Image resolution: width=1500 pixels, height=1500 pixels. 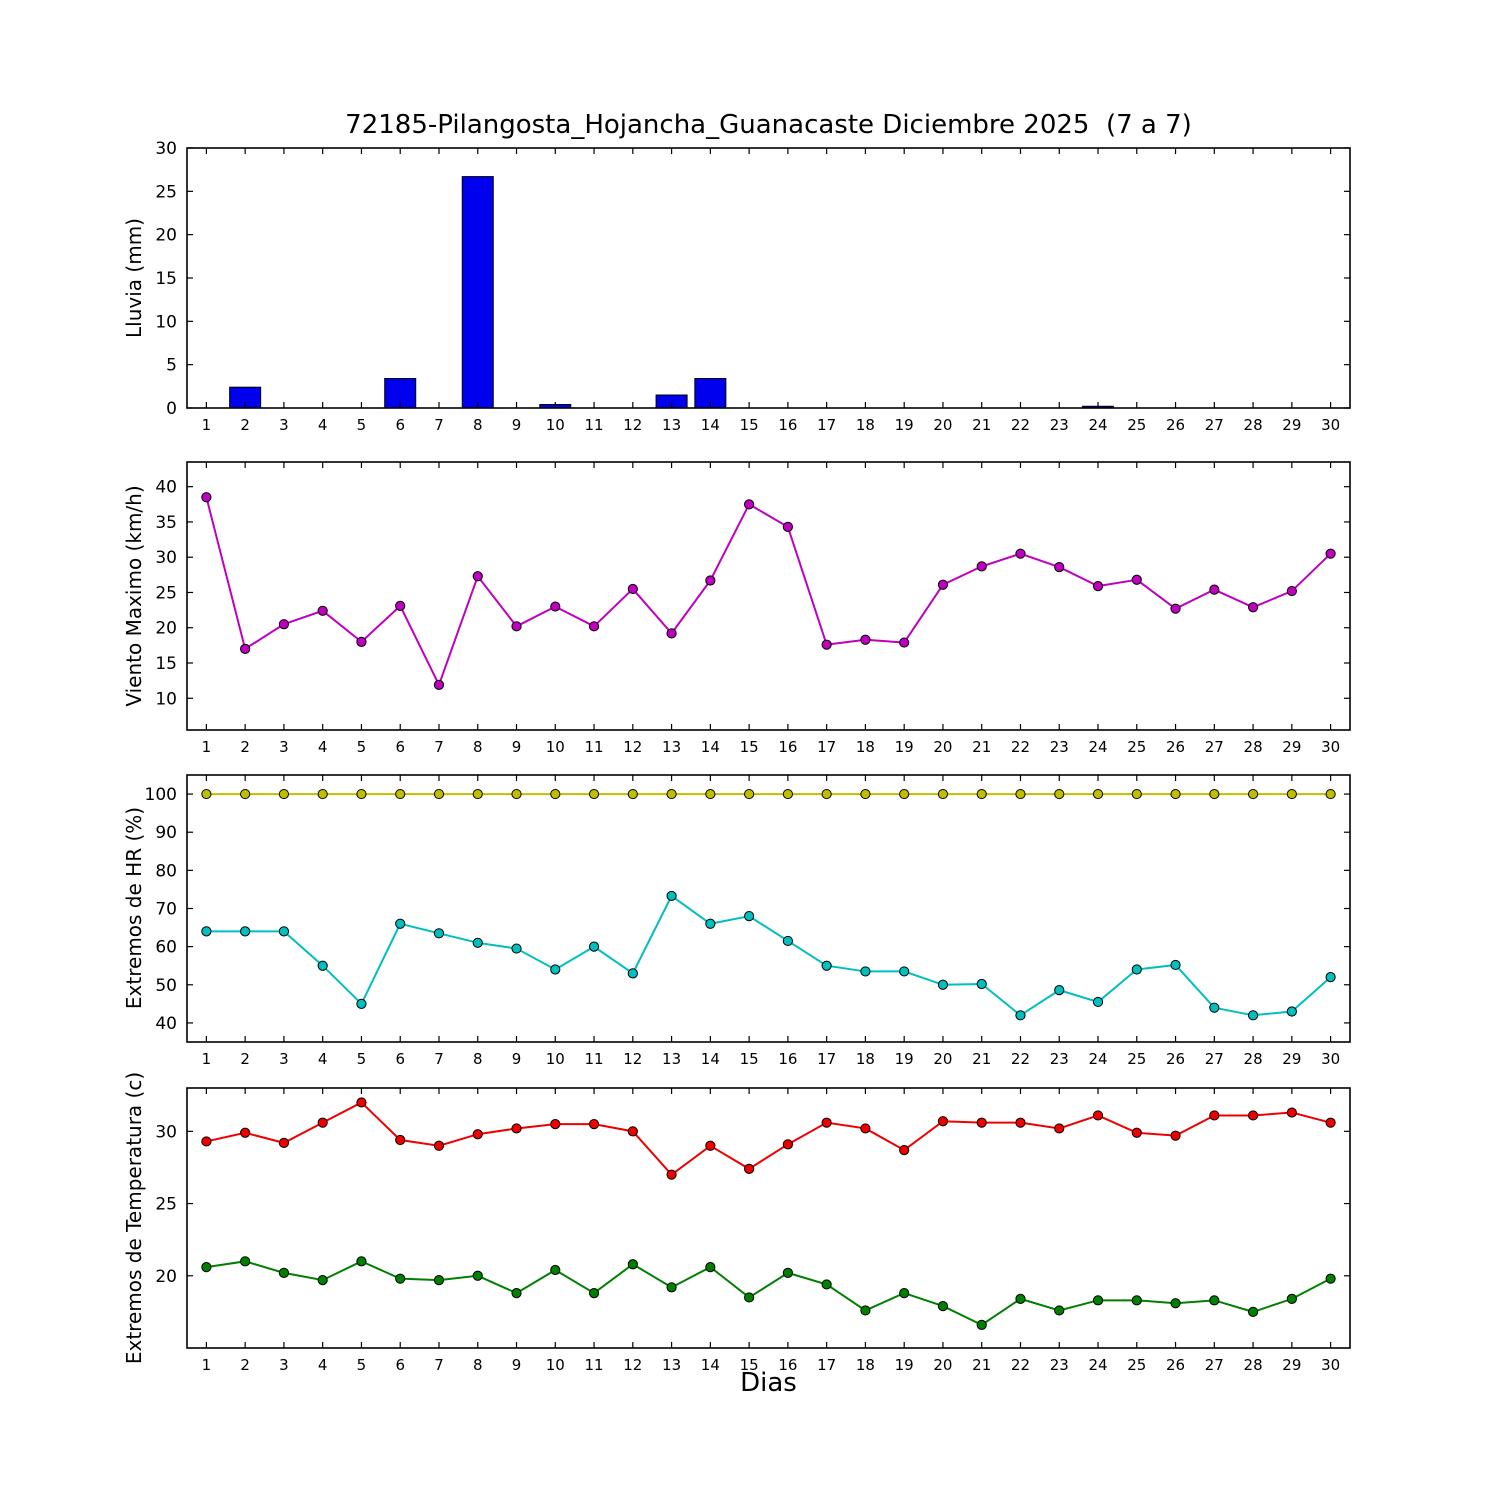 What do you see at coordinates (749, 425) in the screenshot?
I see `x-tick-label: 15` at bounding box center [749, 425].